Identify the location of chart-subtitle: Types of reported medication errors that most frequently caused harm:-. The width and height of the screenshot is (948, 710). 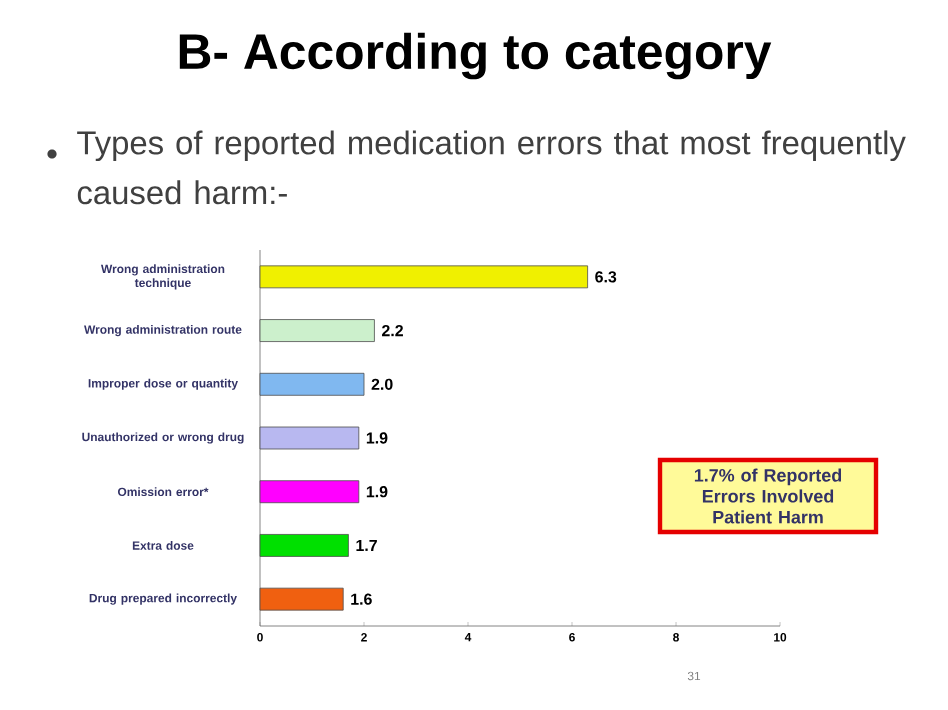
(491, 167).